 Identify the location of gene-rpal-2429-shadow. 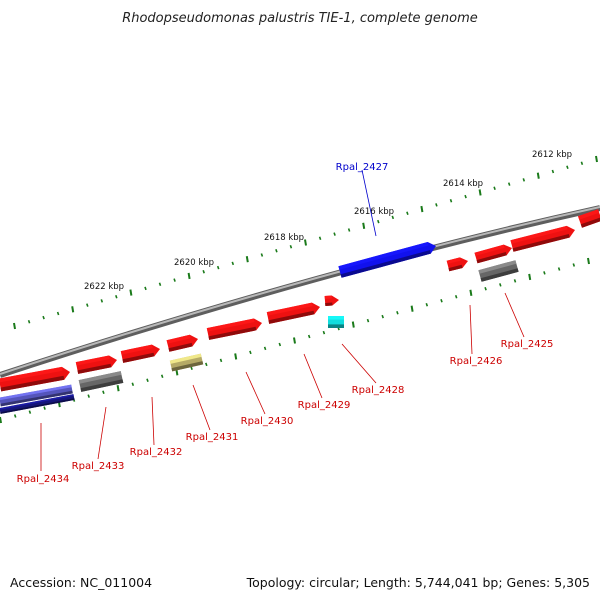
(291, 317).